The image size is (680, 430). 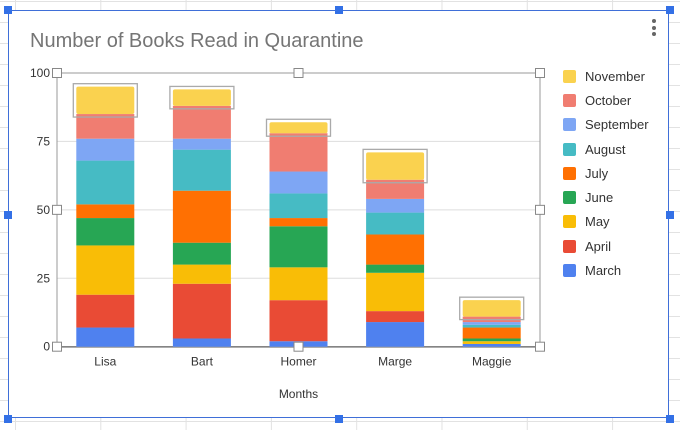 I want to click on legend-item-march: March, so click(x=606, y=270).